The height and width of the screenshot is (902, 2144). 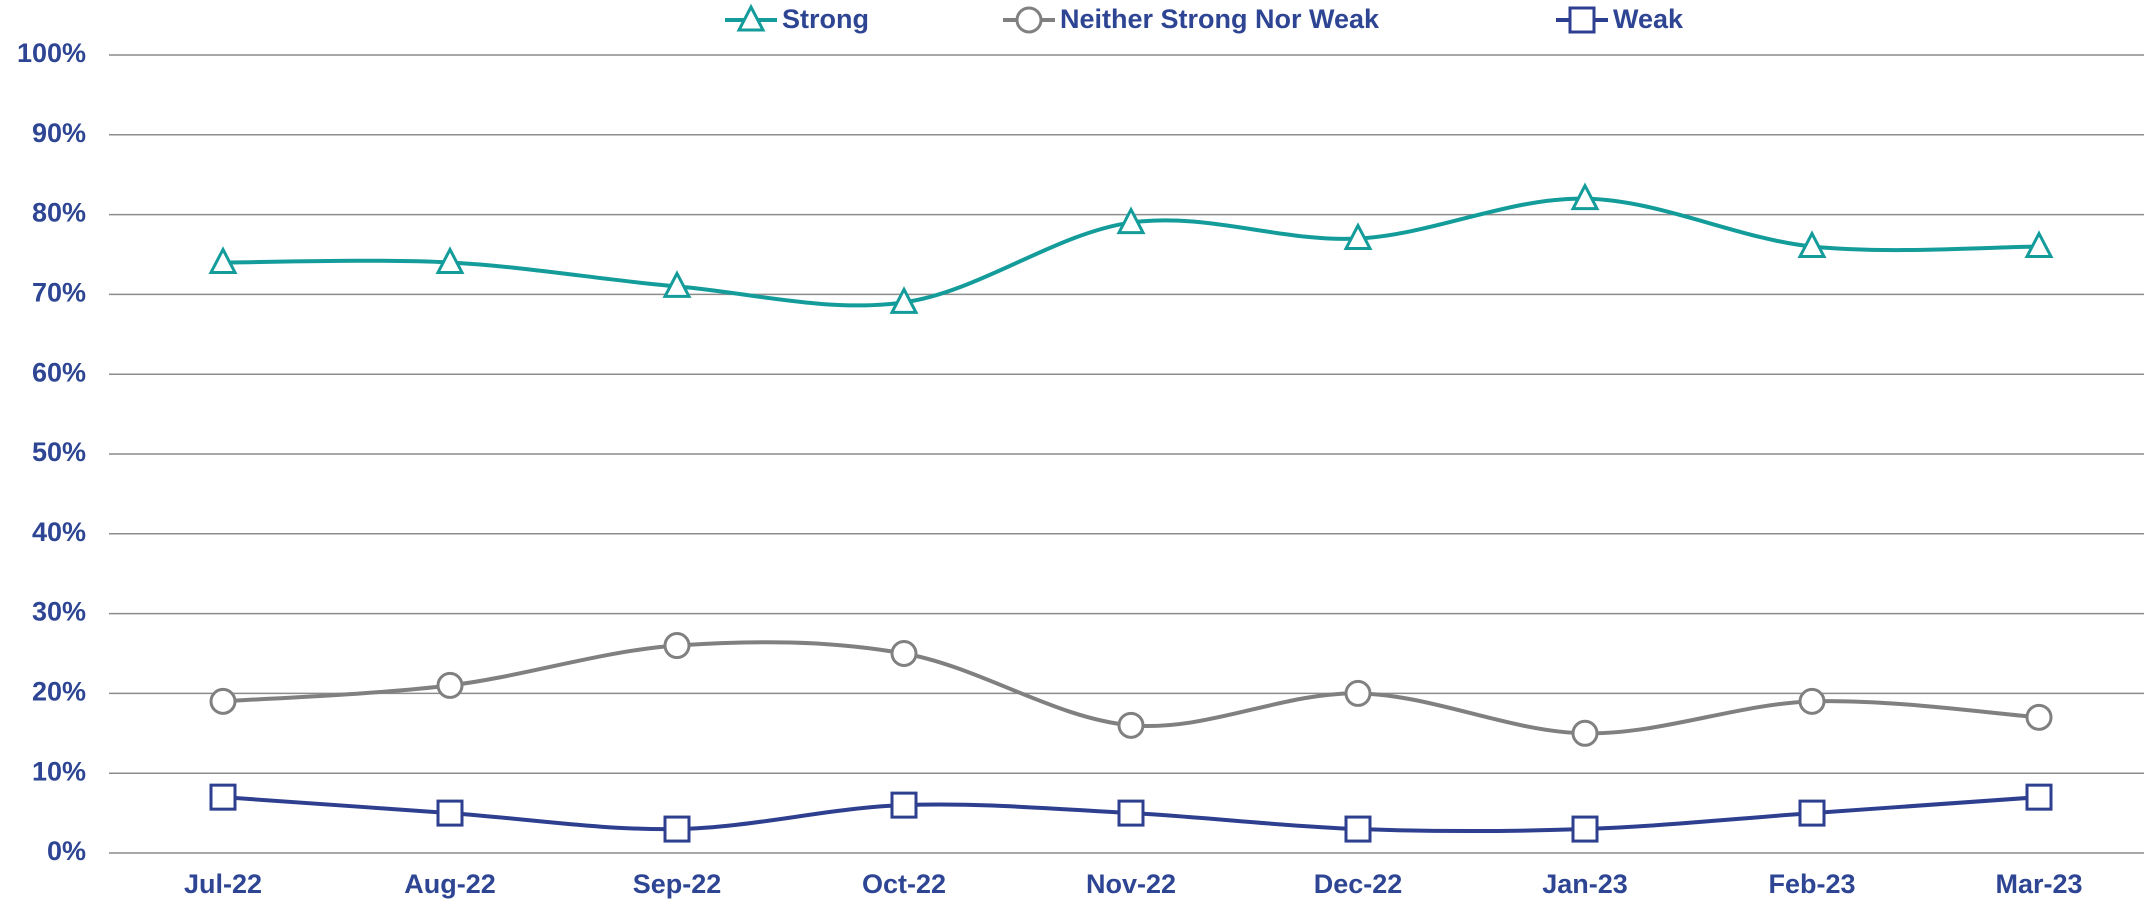 What do you see at coordinates (904, 884) in the screenshot?
I see `x-tick-label: Oct-22` at bounding box center [904, 884].